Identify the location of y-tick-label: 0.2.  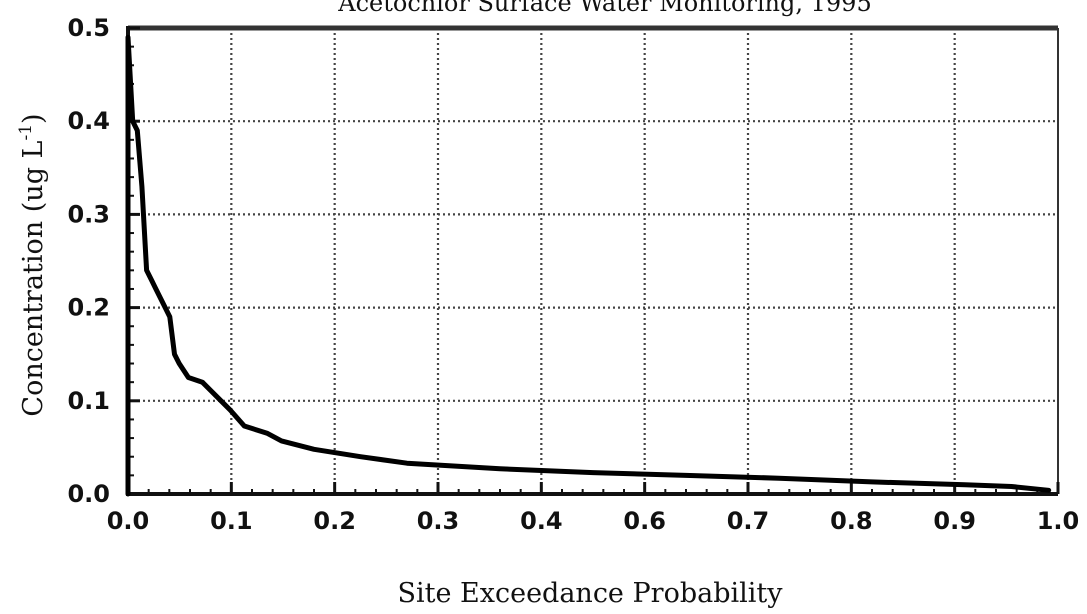
(88, 308).